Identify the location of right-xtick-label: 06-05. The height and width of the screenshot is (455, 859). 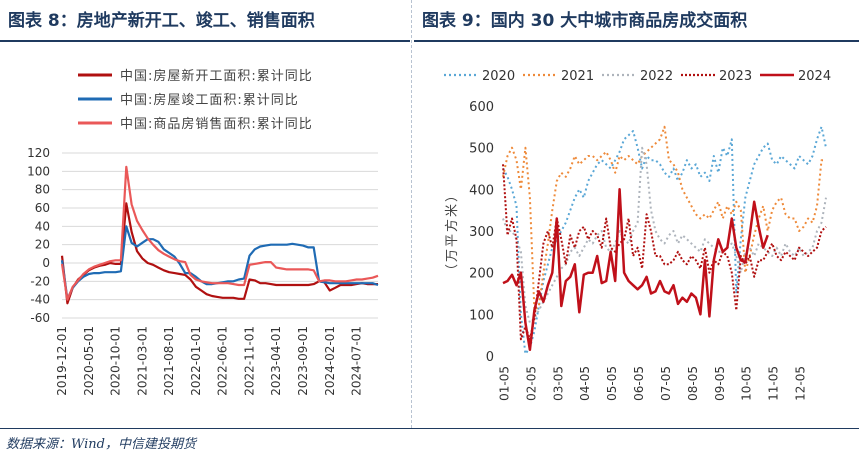
(639, 383).